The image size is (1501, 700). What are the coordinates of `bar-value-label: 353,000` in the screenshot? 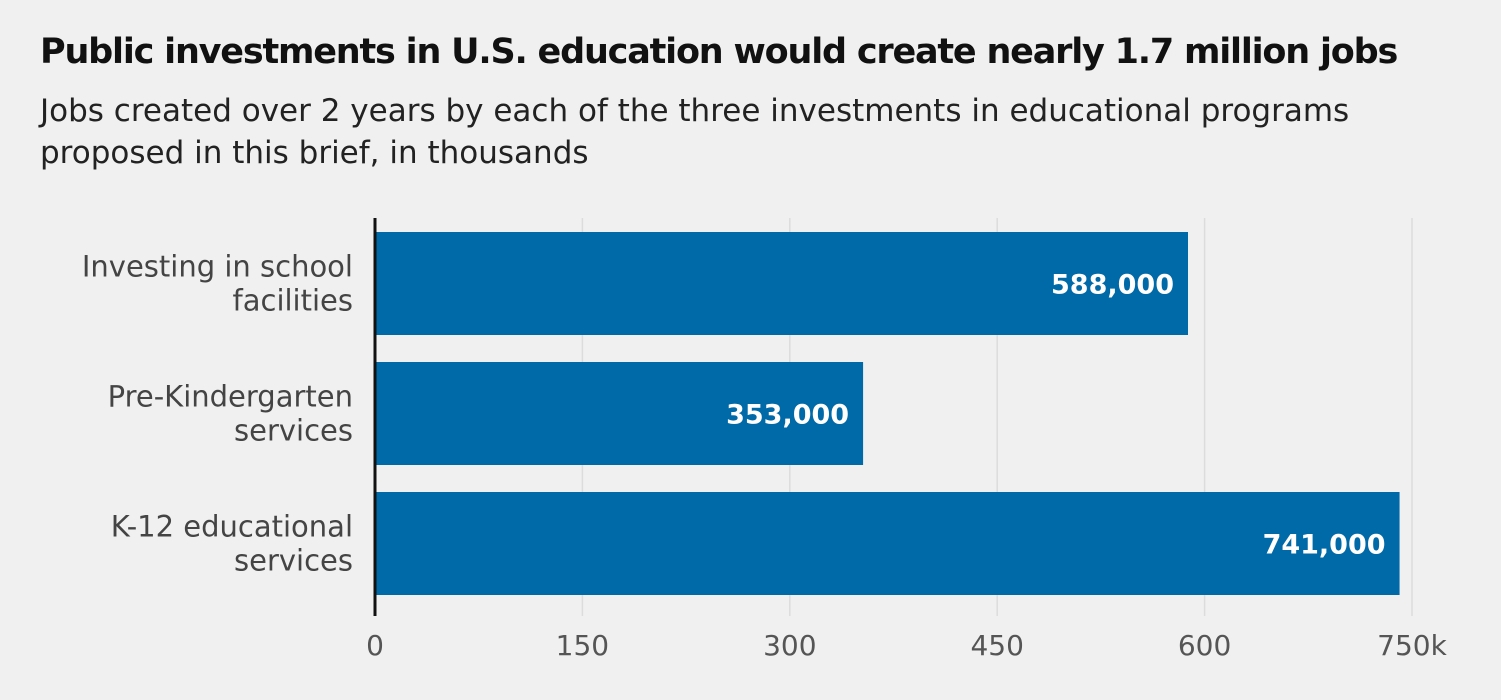 It's located at (787, 415).